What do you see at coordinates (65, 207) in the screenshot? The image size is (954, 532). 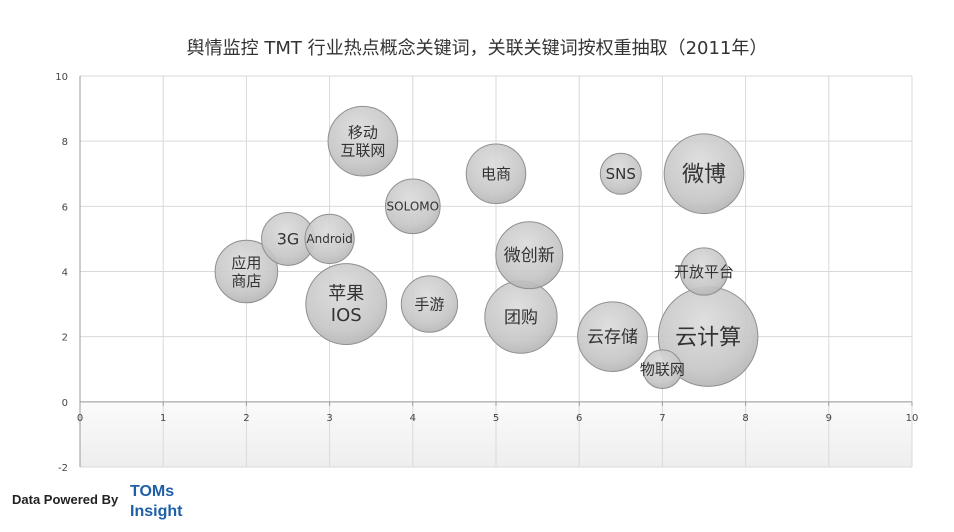 I see `y-tick-label: 6` at bounding box center [65, 207].